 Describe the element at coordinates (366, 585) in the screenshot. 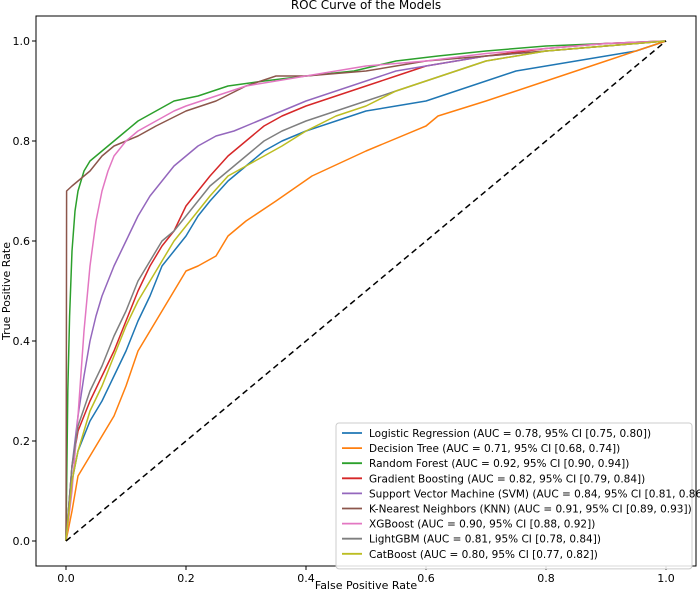

I see `x-axis-label: False Positive Rate` at that location.